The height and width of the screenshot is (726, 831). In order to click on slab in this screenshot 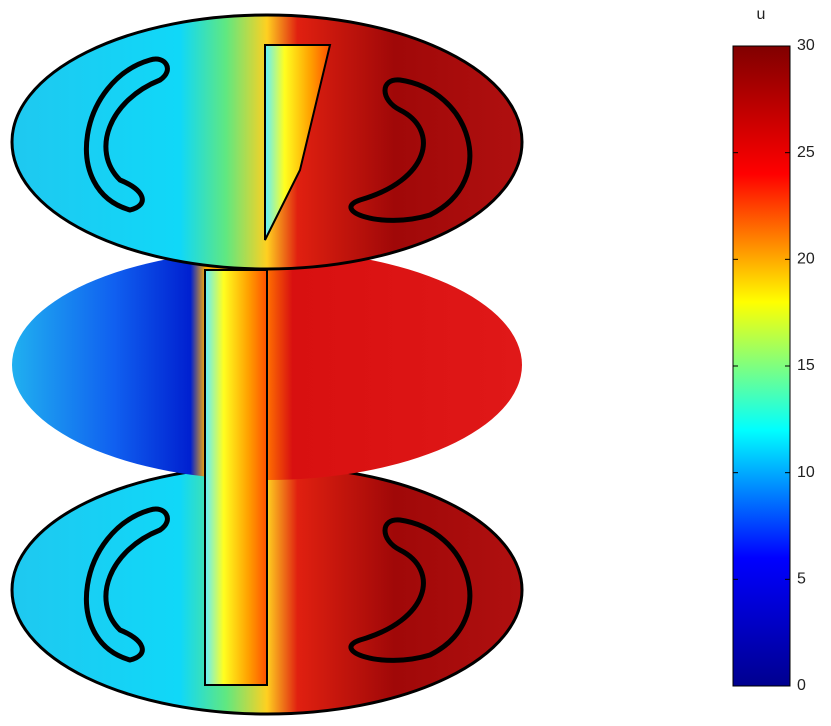, I will do `click(236, 477)`.